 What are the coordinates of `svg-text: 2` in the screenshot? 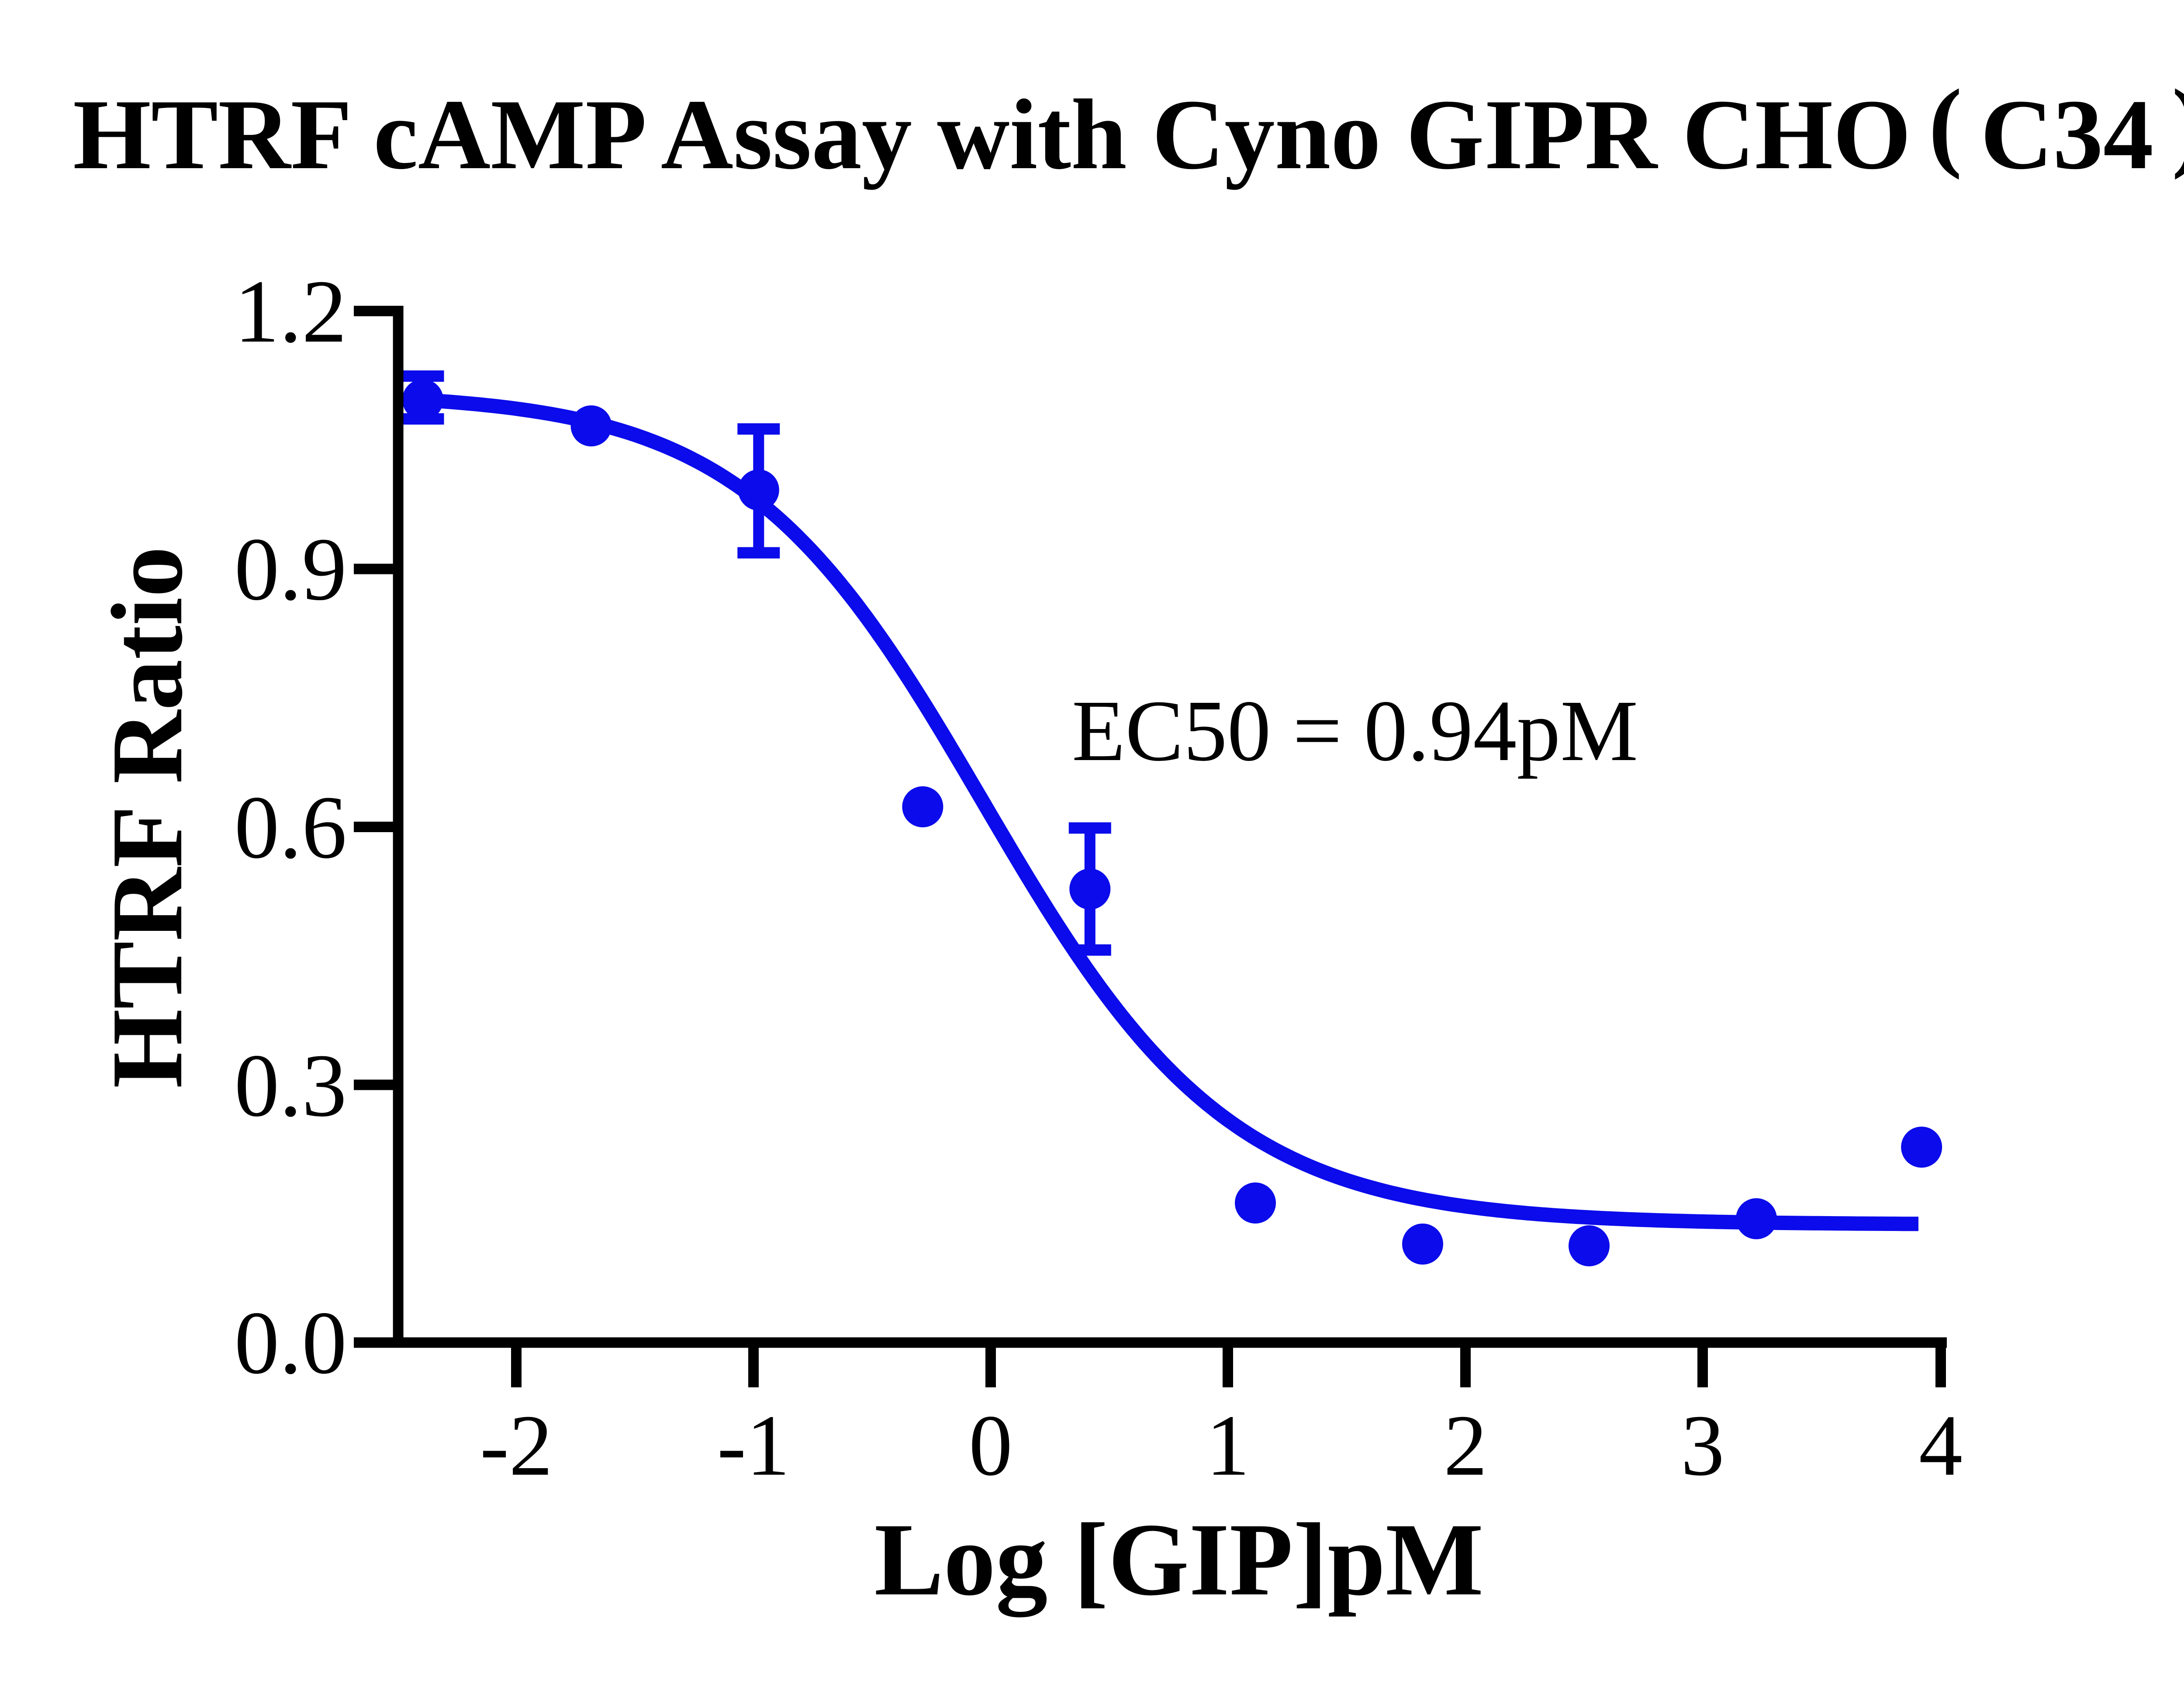 It's located at (1465, 1445).